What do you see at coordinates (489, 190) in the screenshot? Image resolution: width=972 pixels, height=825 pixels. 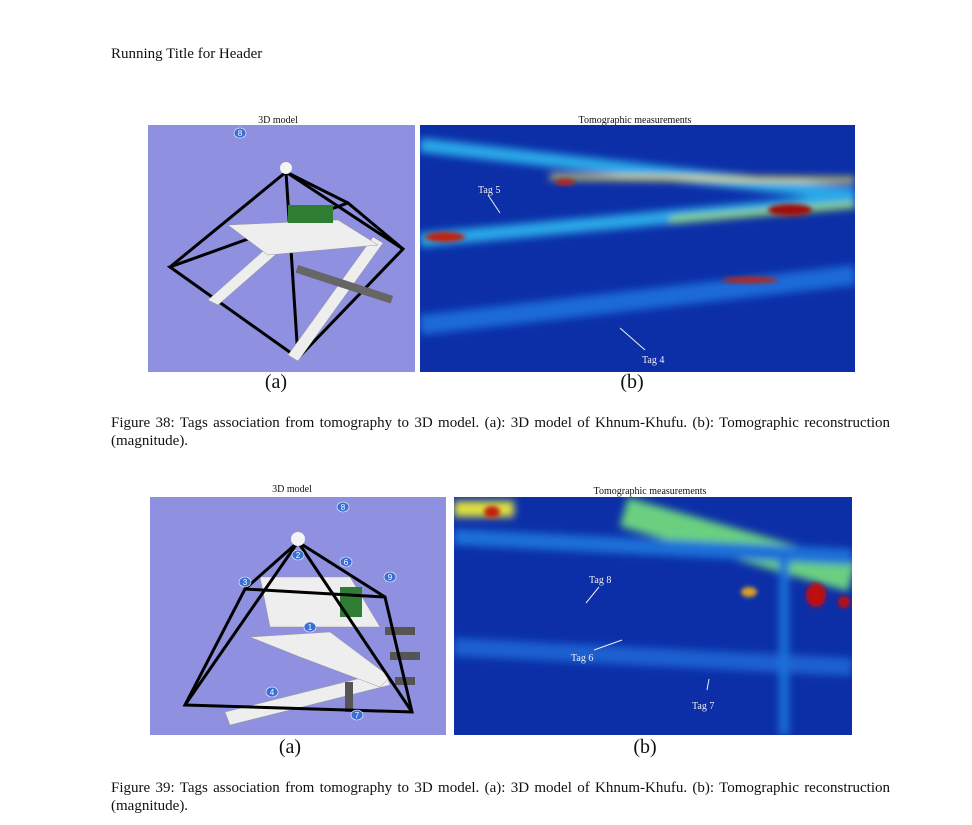 I see `tag-label: Tag 5` at bounding box center [489, 190].